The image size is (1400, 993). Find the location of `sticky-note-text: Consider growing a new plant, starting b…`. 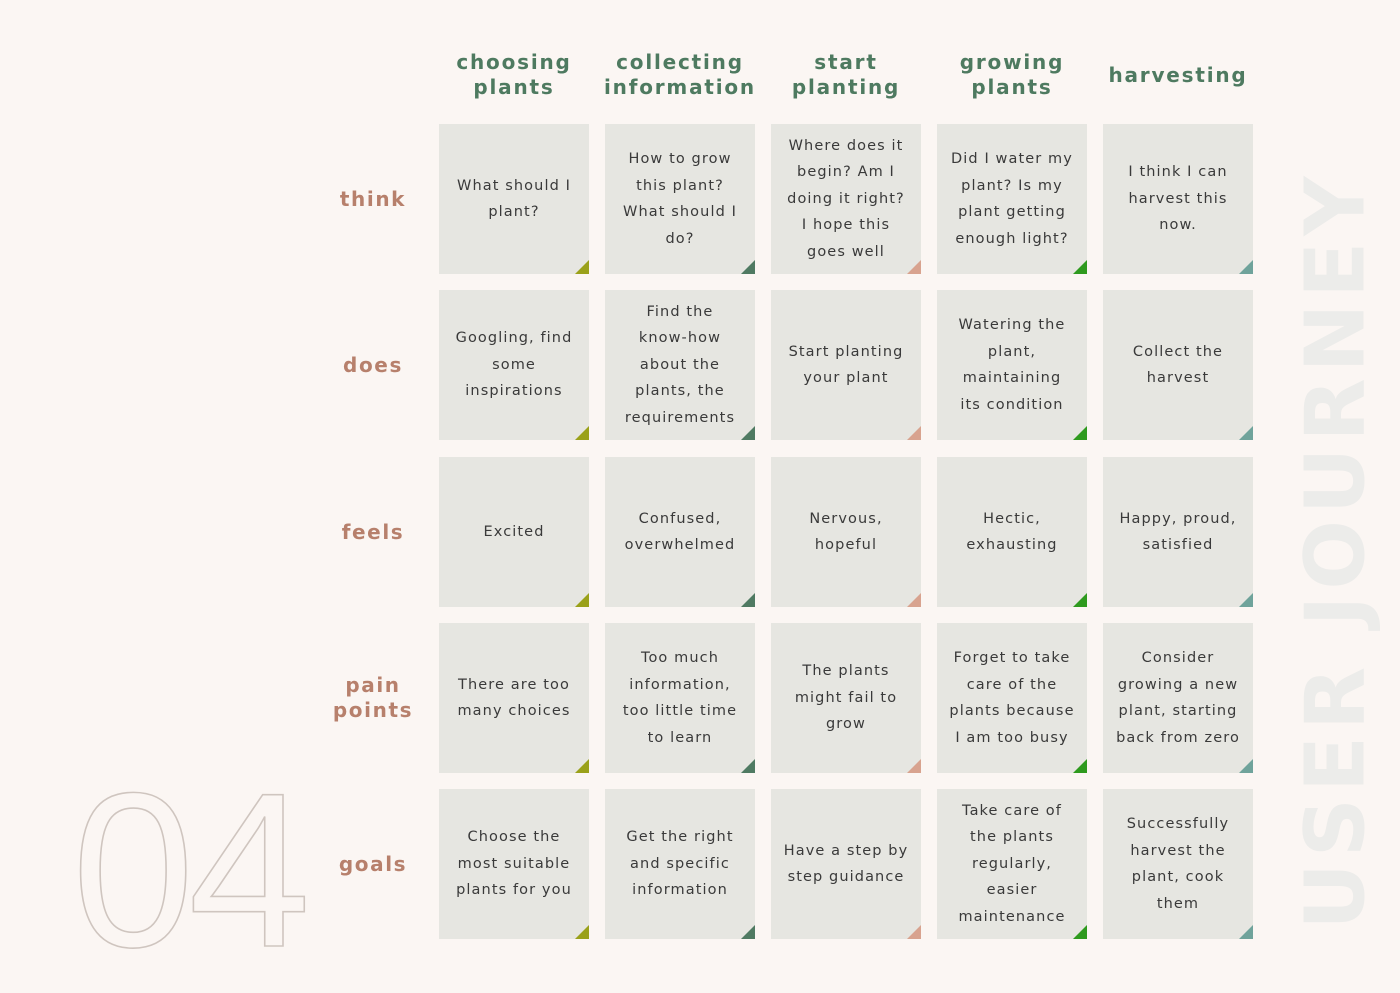

sticky-note-text: Consider growing a new plant, starting b… is located at coordinates (1178, 698).